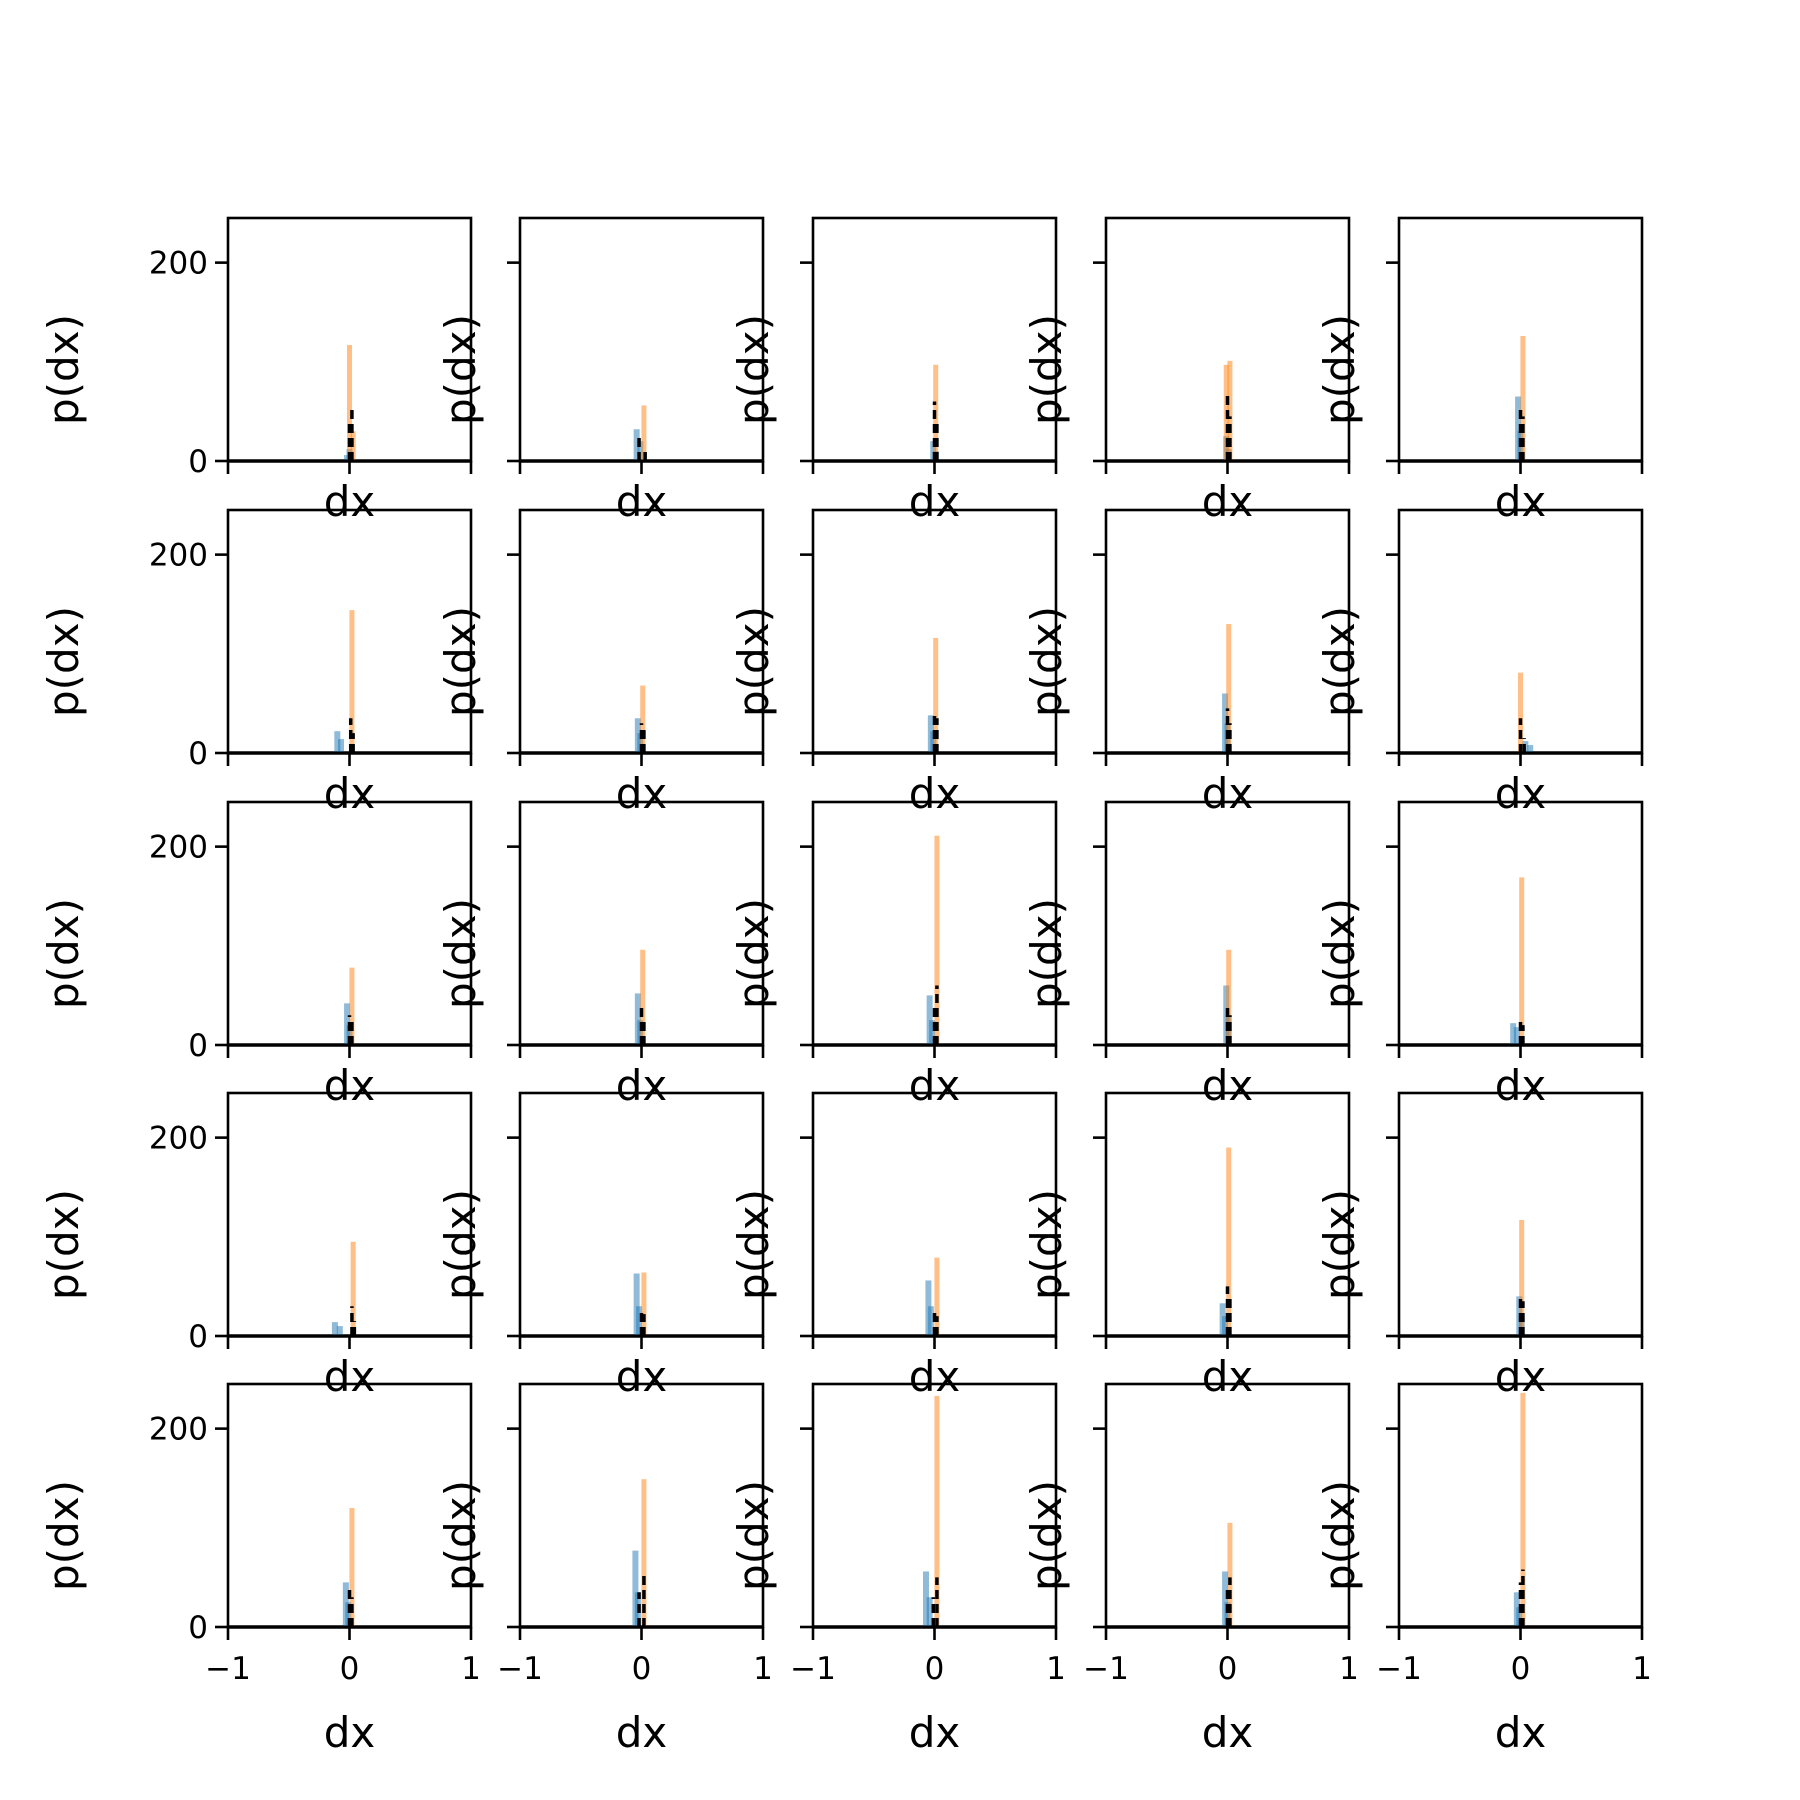 This screenshot has width=1800, height=1800. Describe the element at coordinates (256, 955) in the screenshot. I see `subplot: dx 0 200 p(dx)` at that location.